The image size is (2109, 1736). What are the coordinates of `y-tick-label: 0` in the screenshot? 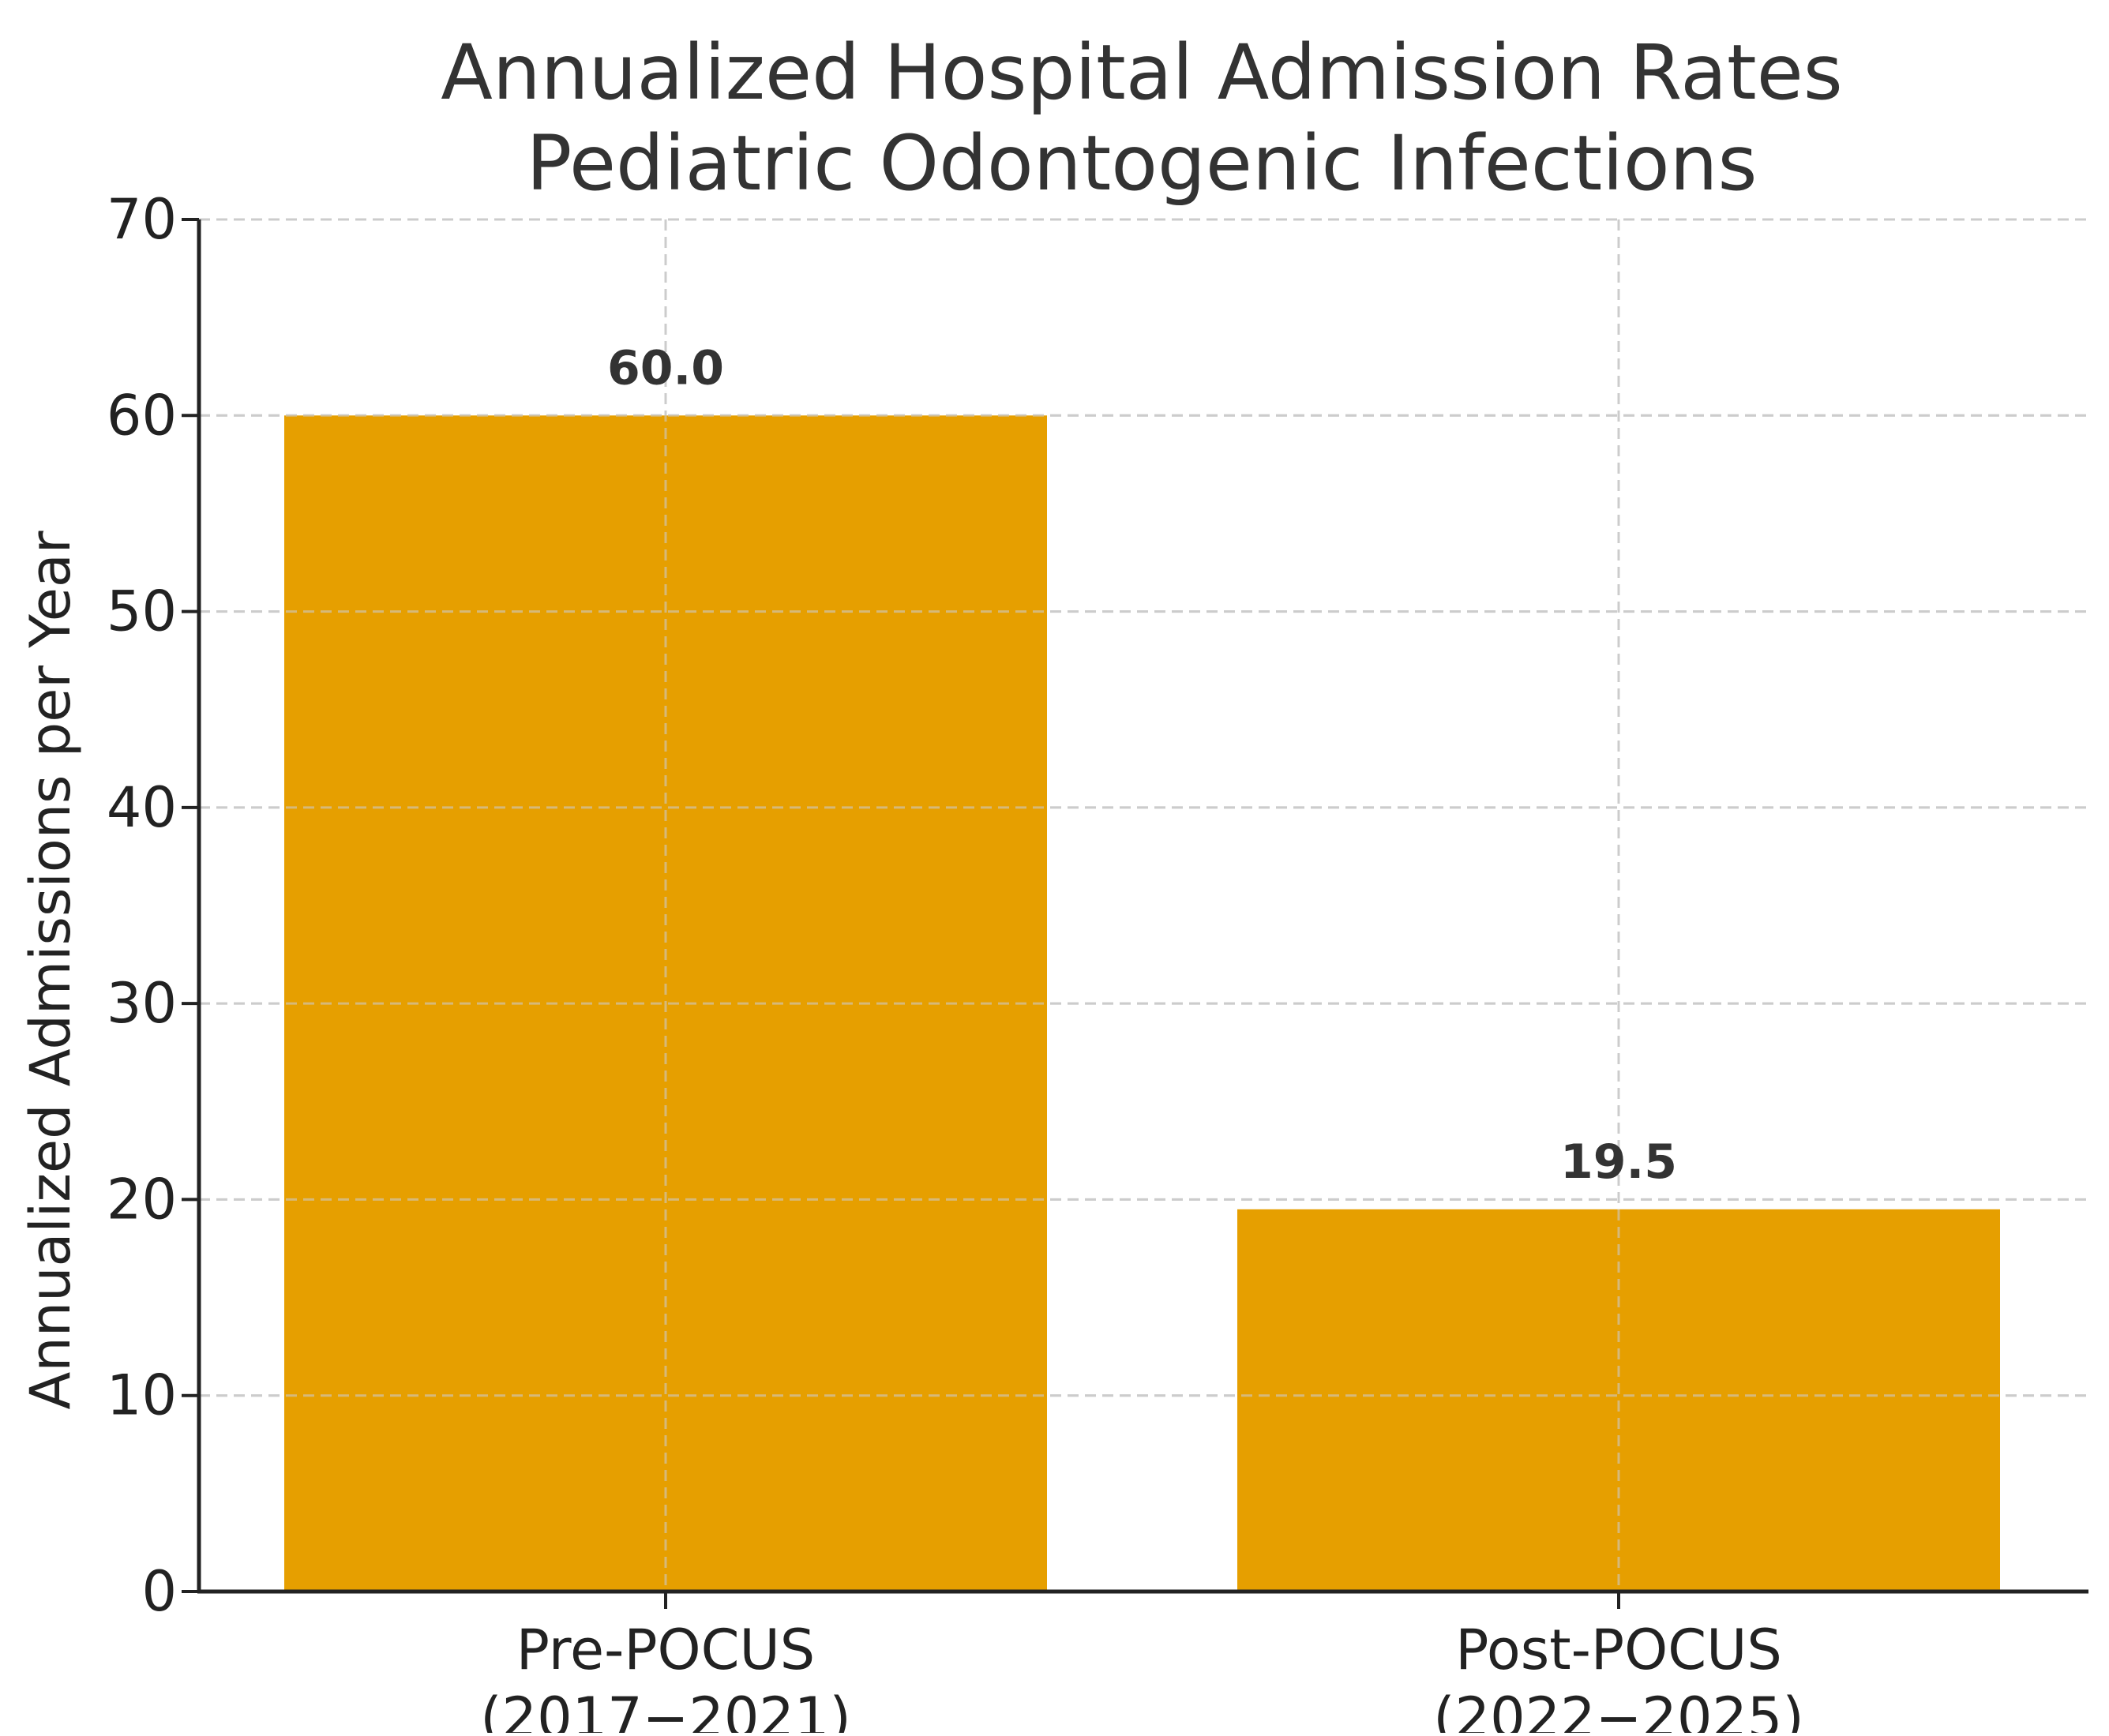 It's located at (159, 1592).